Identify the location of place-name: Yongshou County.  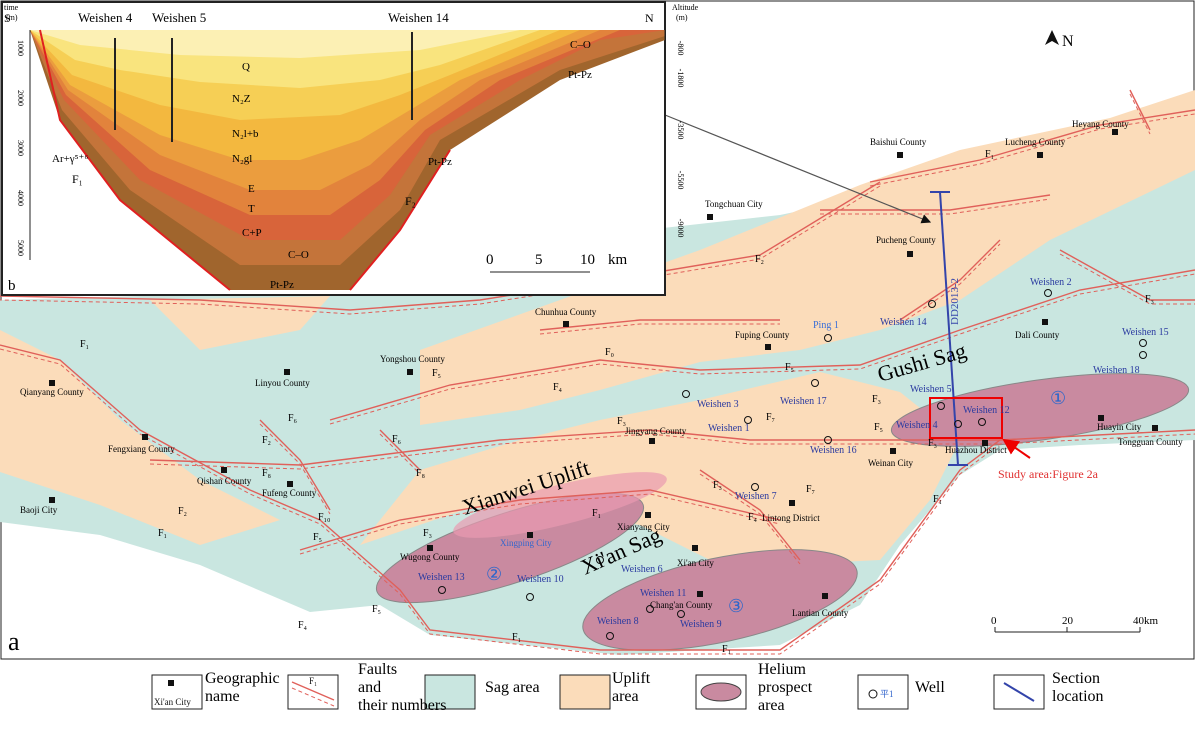
(412, 359).